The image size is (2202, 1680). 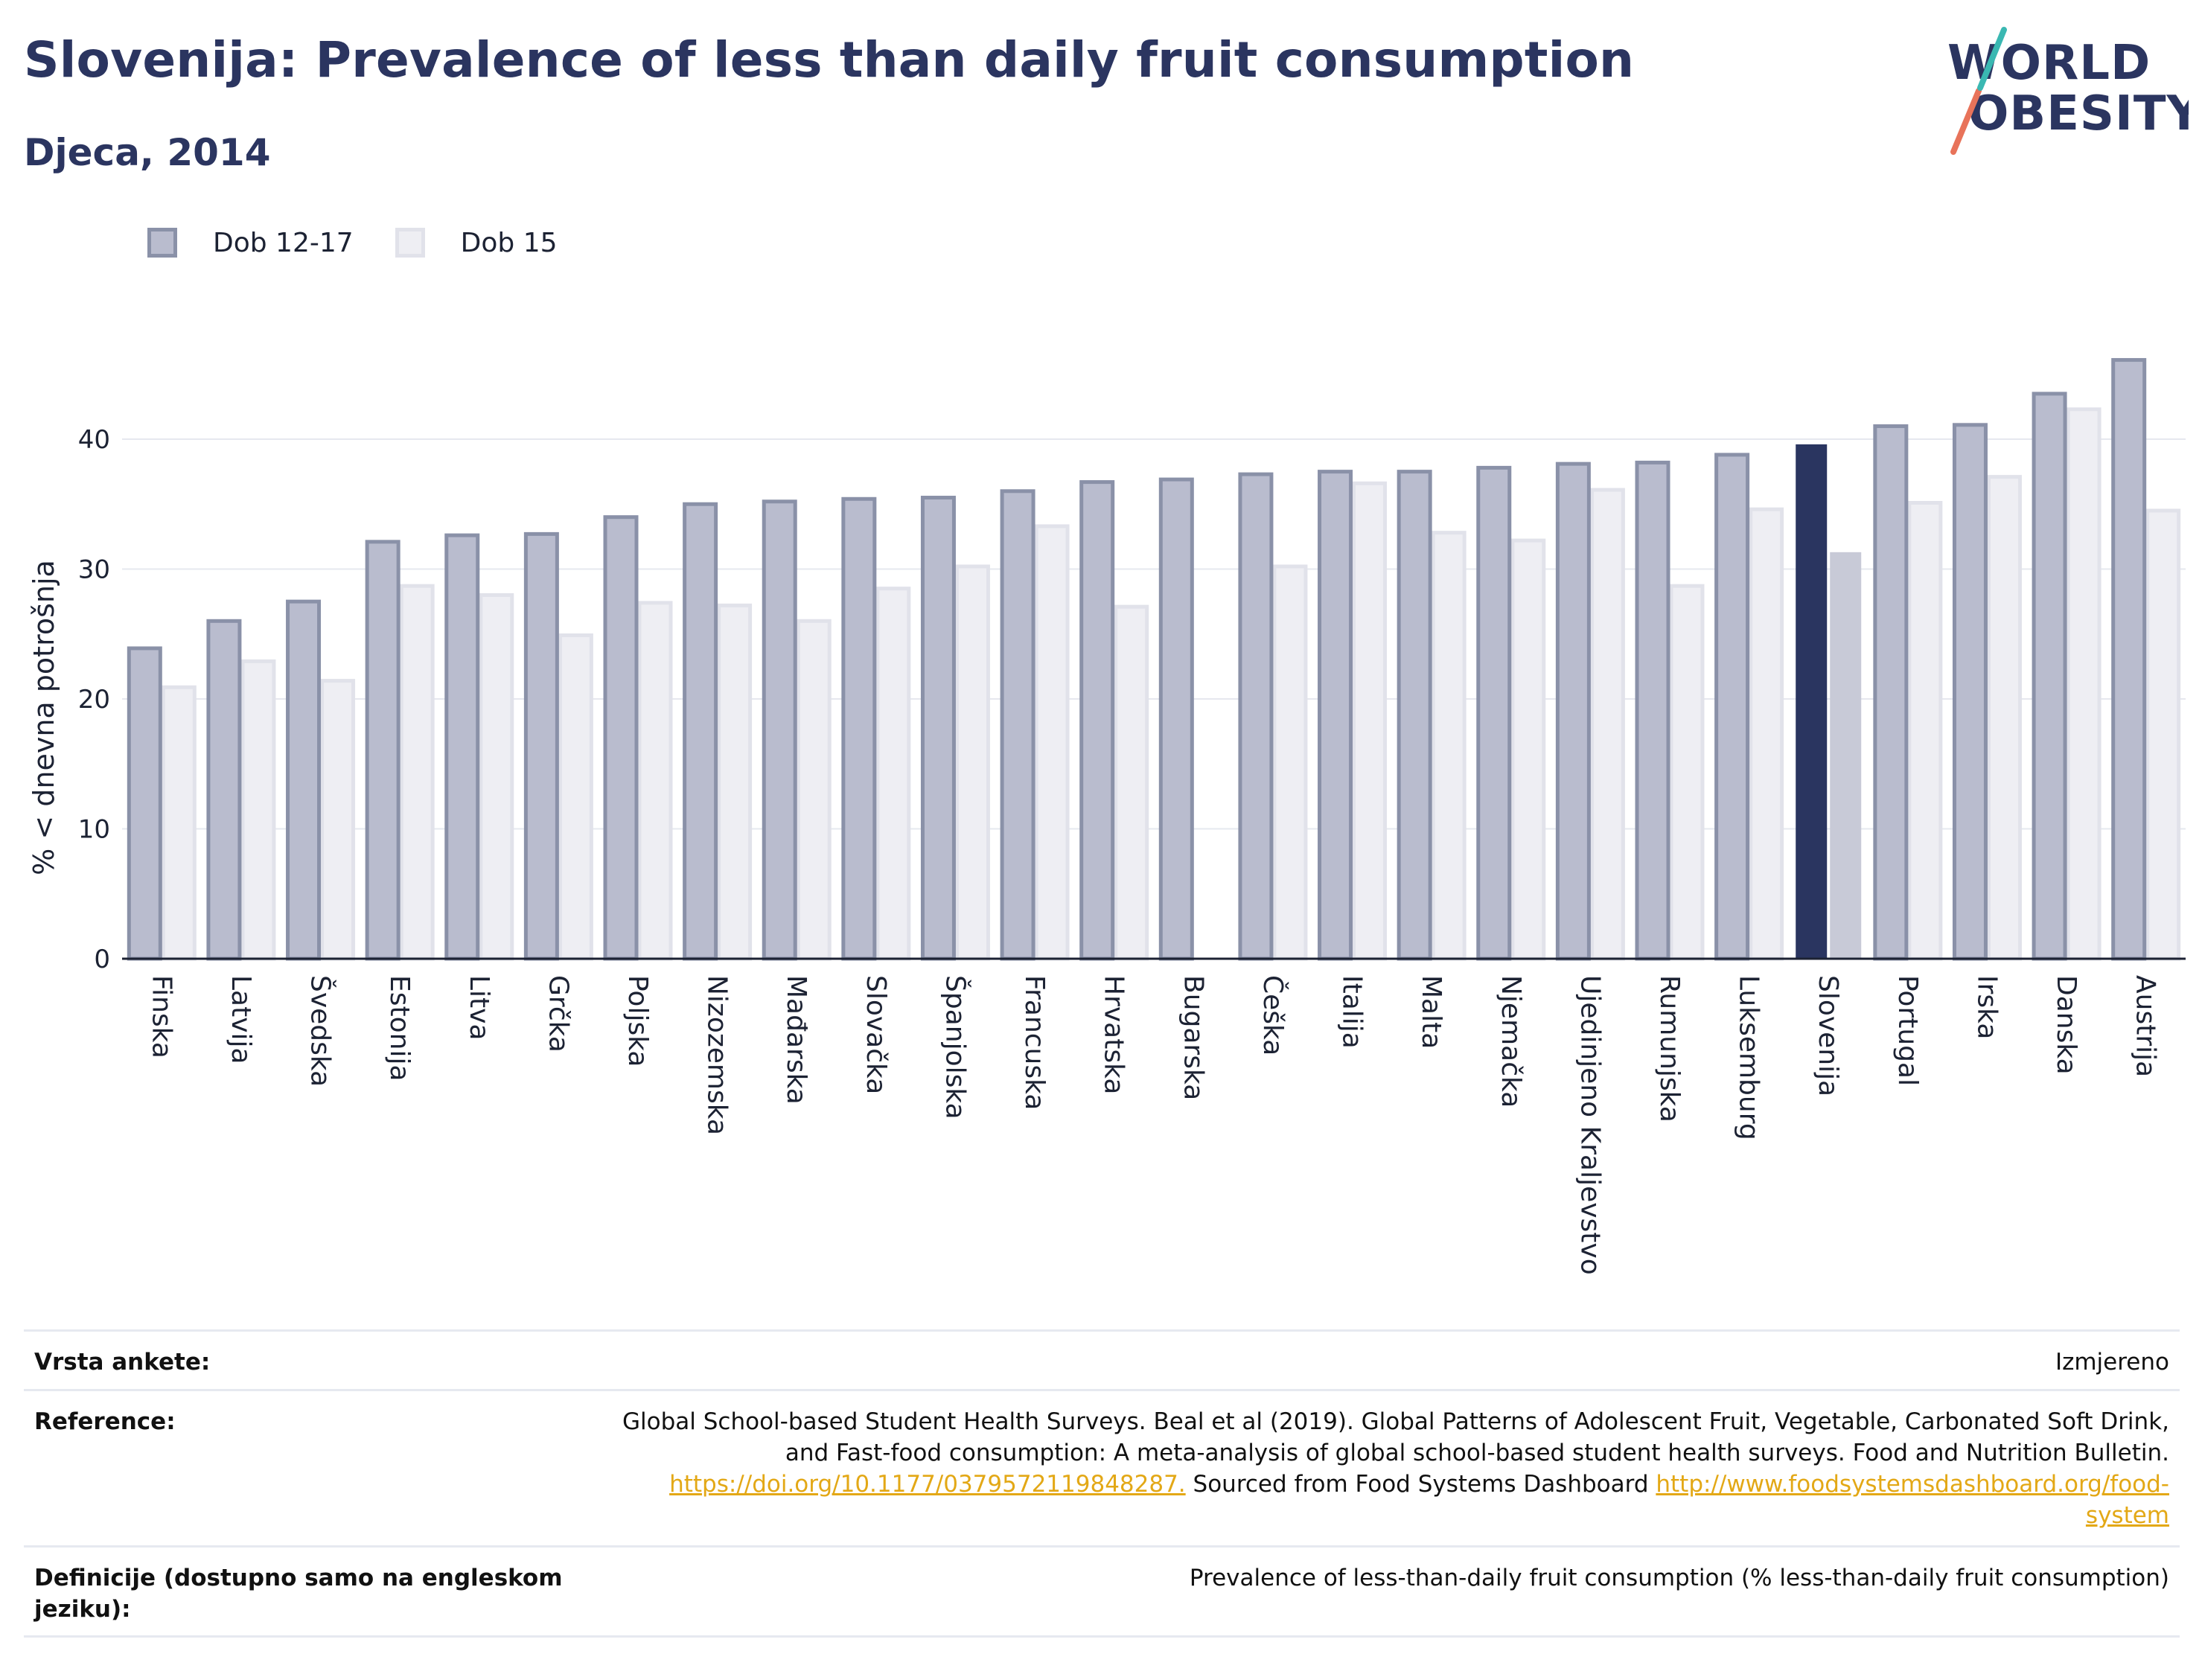 What do you see at coordinates (1908, 1030) in the screenshot?
I see `x-tick-label: Portugal` at bounding box center [1908, 1030].